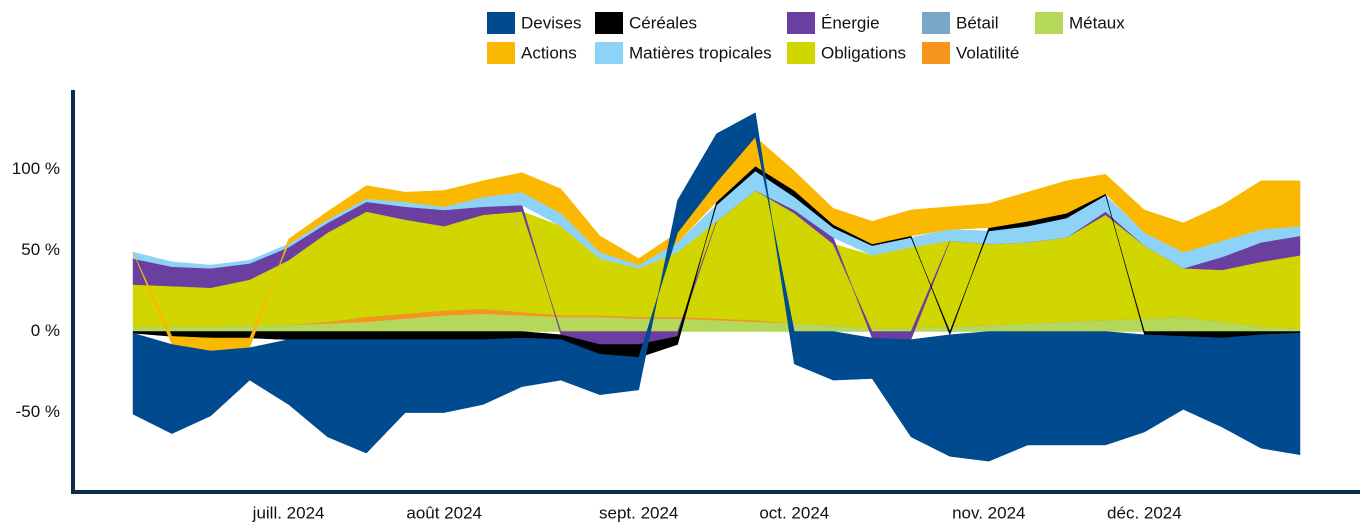 Image resolution: width=1365 pixels, height=530 pixels. I want to click on x-tick-label: oct. 2024, so click(794, 512).